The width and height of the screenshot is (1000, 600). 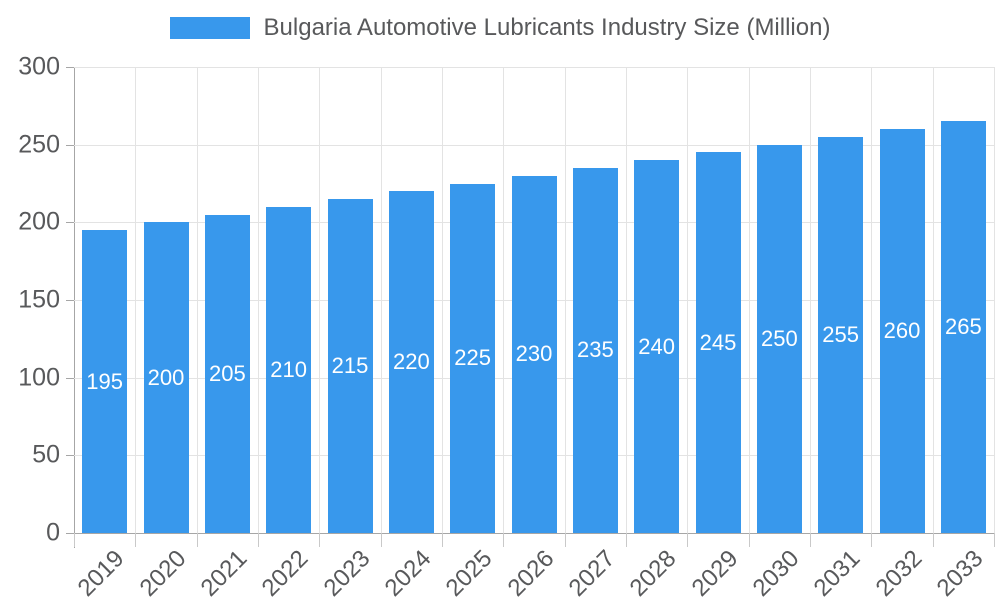 What do you see at coordinates (39, 144) in the screenshot?
I see `y-axis-tick-label: 250` at bounding box center [39, 144].